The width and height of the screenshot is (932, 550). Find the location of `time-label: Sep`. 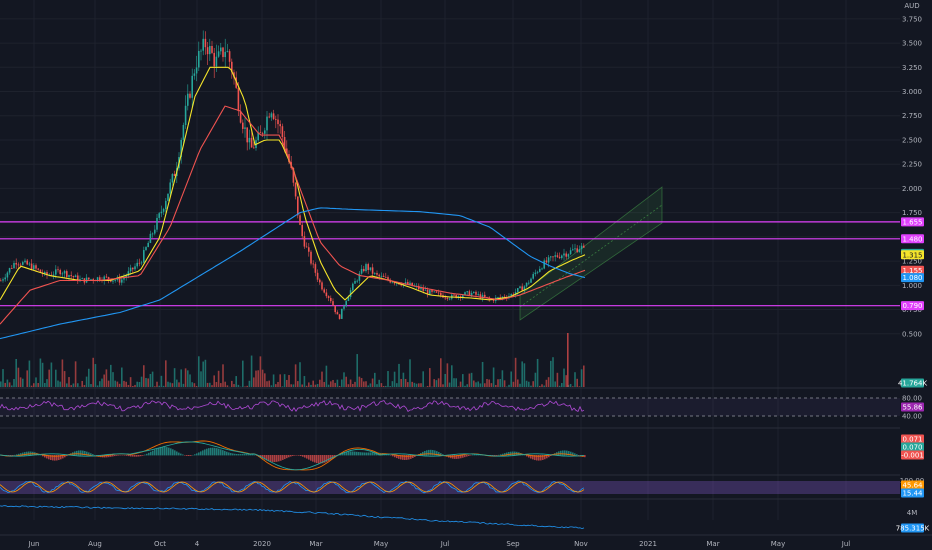

time-label: Sep is located at coordinates (513, 544).